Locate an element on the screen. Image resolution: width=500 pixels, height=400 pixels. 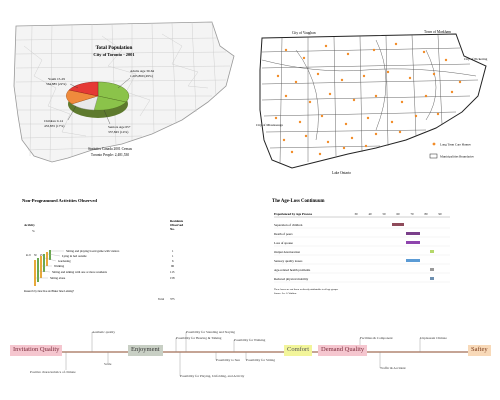
label-adults-value: 1,265,860 (49%) is located at coordinates (141, 76).